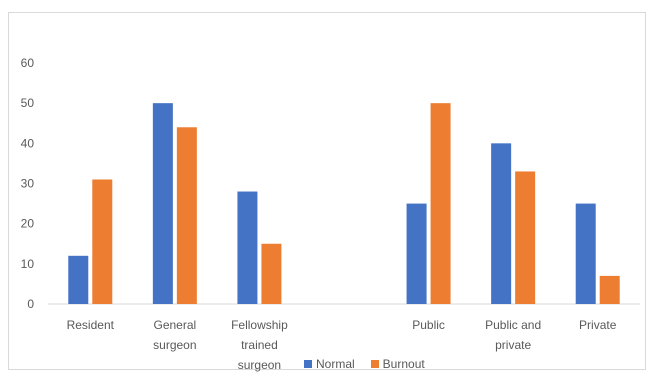 The image size is (654, 372). What do you see at coordinates (308, 364) in the screenshot?
I see `legend-swatch-normal` at bounding box center [308, 364].